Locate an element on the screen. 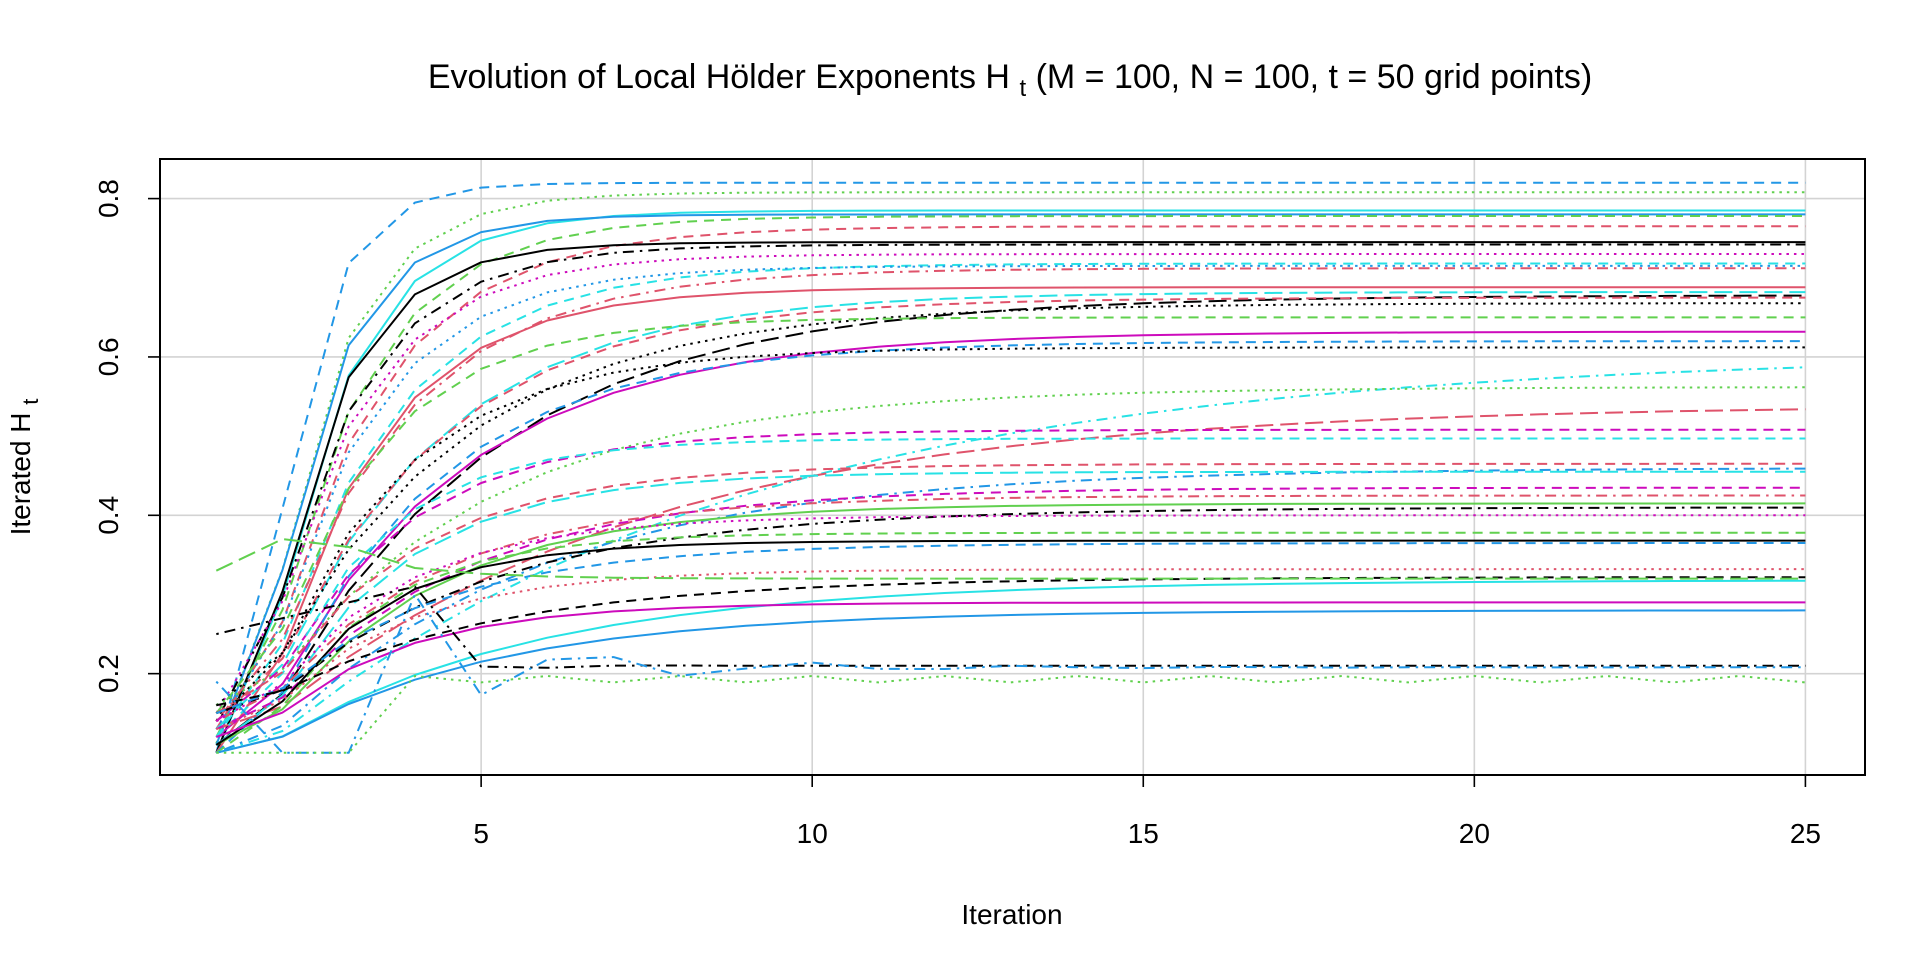 This screenshot has width=1920, height=965. y-axis-title-subscript: t is located at coordinates (30, 402).